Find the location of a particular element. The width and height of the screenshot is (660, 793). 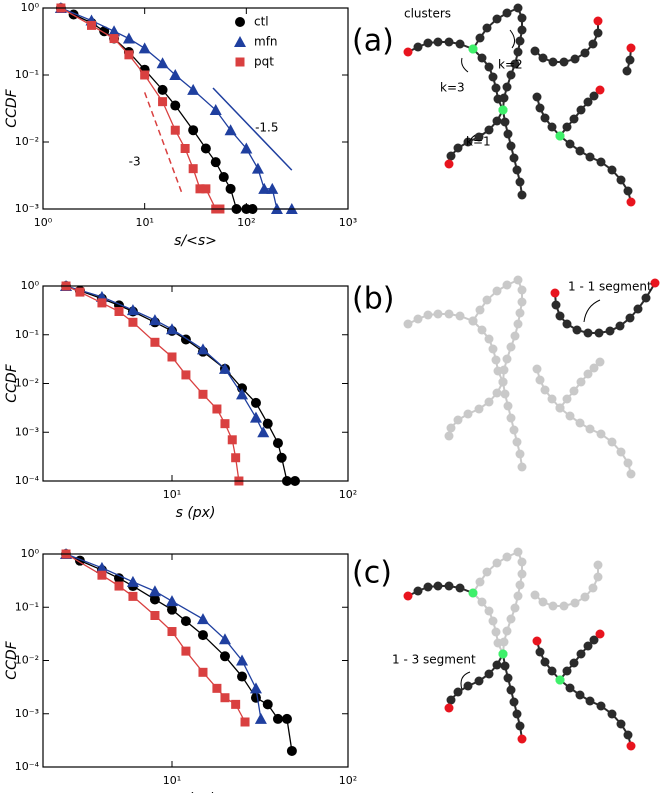

x-axis-label: s/<s> is located at coordinates (195, 241).